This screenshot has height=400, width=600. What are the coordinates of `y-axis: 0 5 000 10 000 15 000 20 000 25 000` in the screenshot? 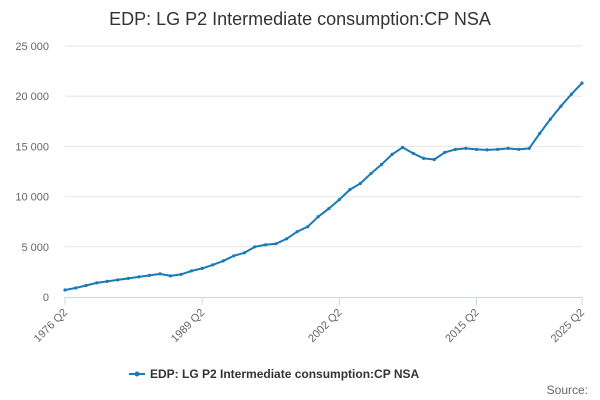 It's located at (32, 172).